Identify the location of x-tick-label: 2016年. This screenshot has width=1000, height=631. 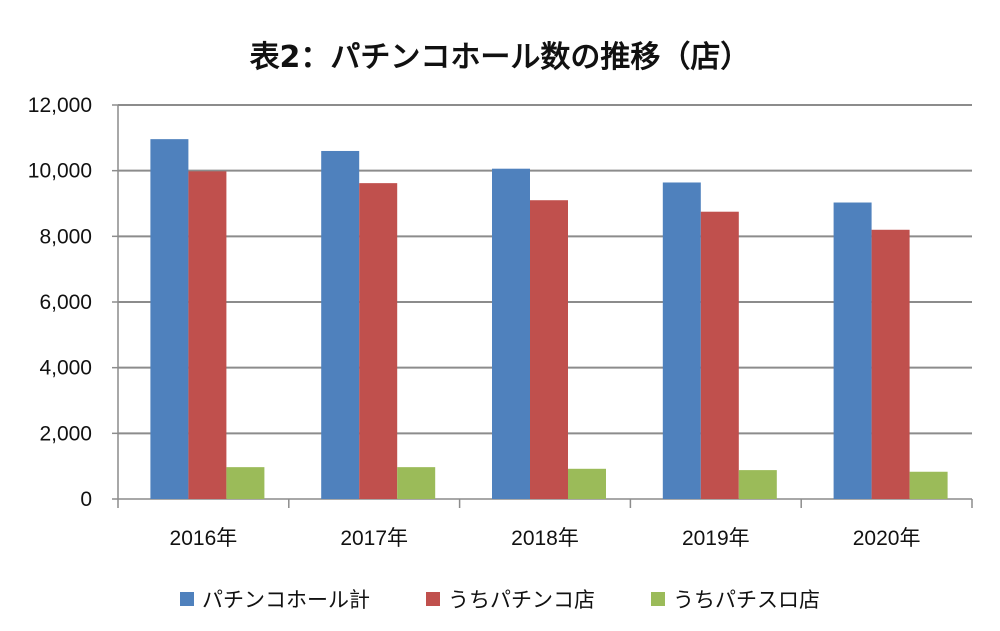
(204, 538).